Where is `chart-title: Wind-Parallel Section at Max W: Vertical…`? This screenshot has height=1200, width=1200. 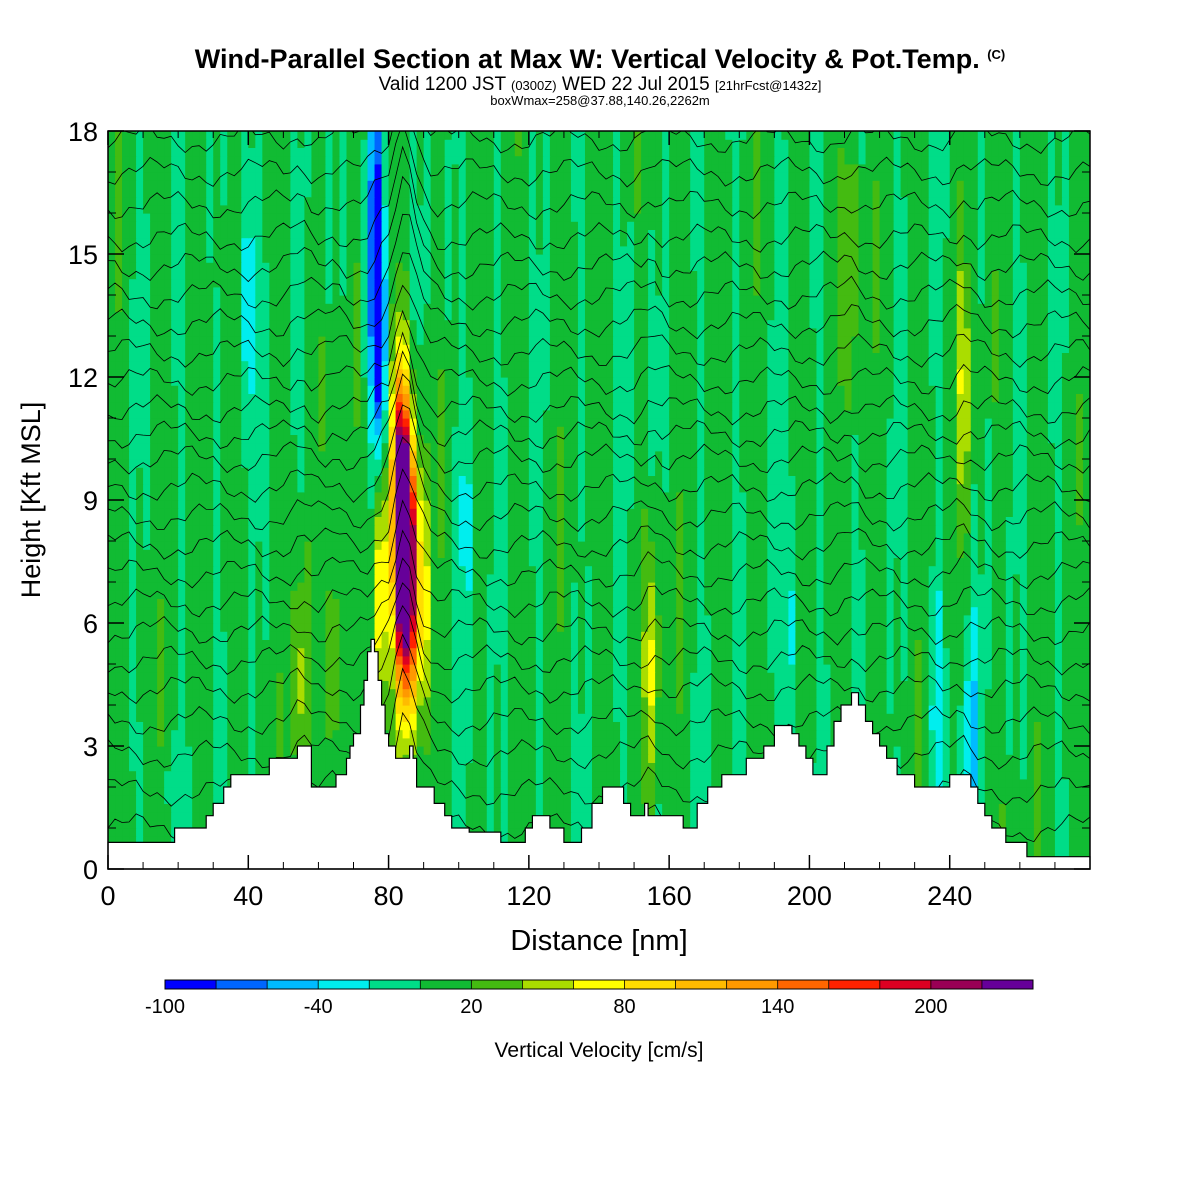 chart-title: Wind-Parallel Section at Max W: Vertical… is located at coordinates (600, 59).